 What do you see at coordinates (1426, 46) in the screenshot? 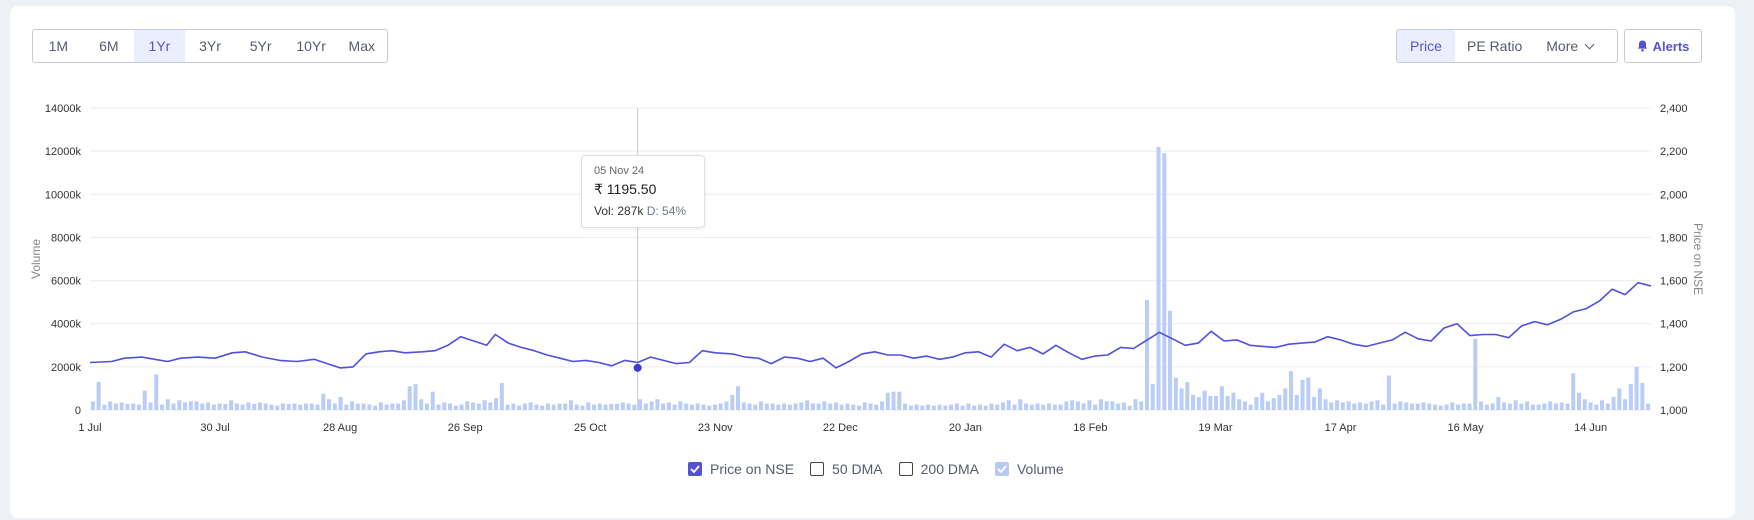
I see `price-button: Price` at bounding box center [1426, 46].